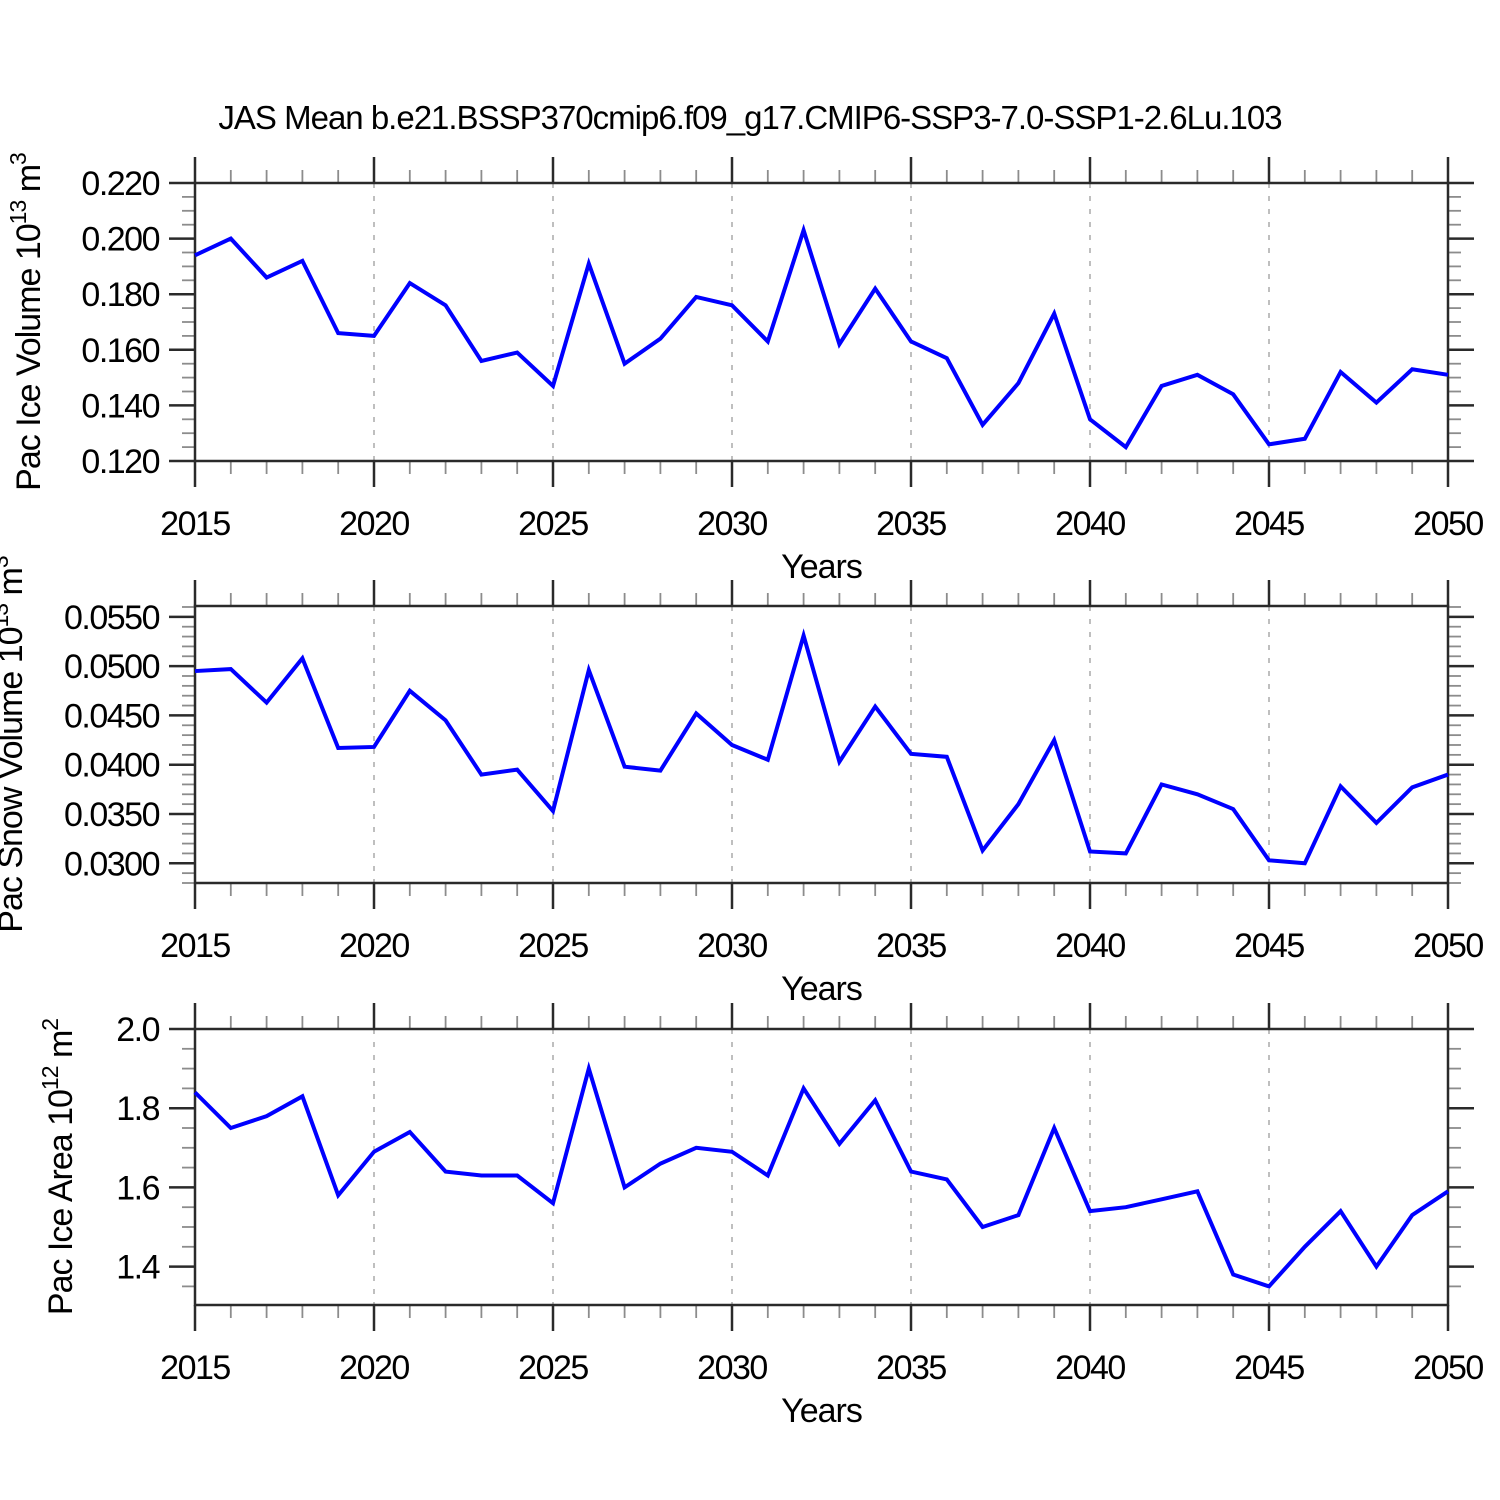 Image resolution: width=1500 pixels, height=1500 pixels. What do you see at coordinates (112, 766) in the screenshot?
I see `y-tick-label: 0.0400` at bounding box center [112, 766].